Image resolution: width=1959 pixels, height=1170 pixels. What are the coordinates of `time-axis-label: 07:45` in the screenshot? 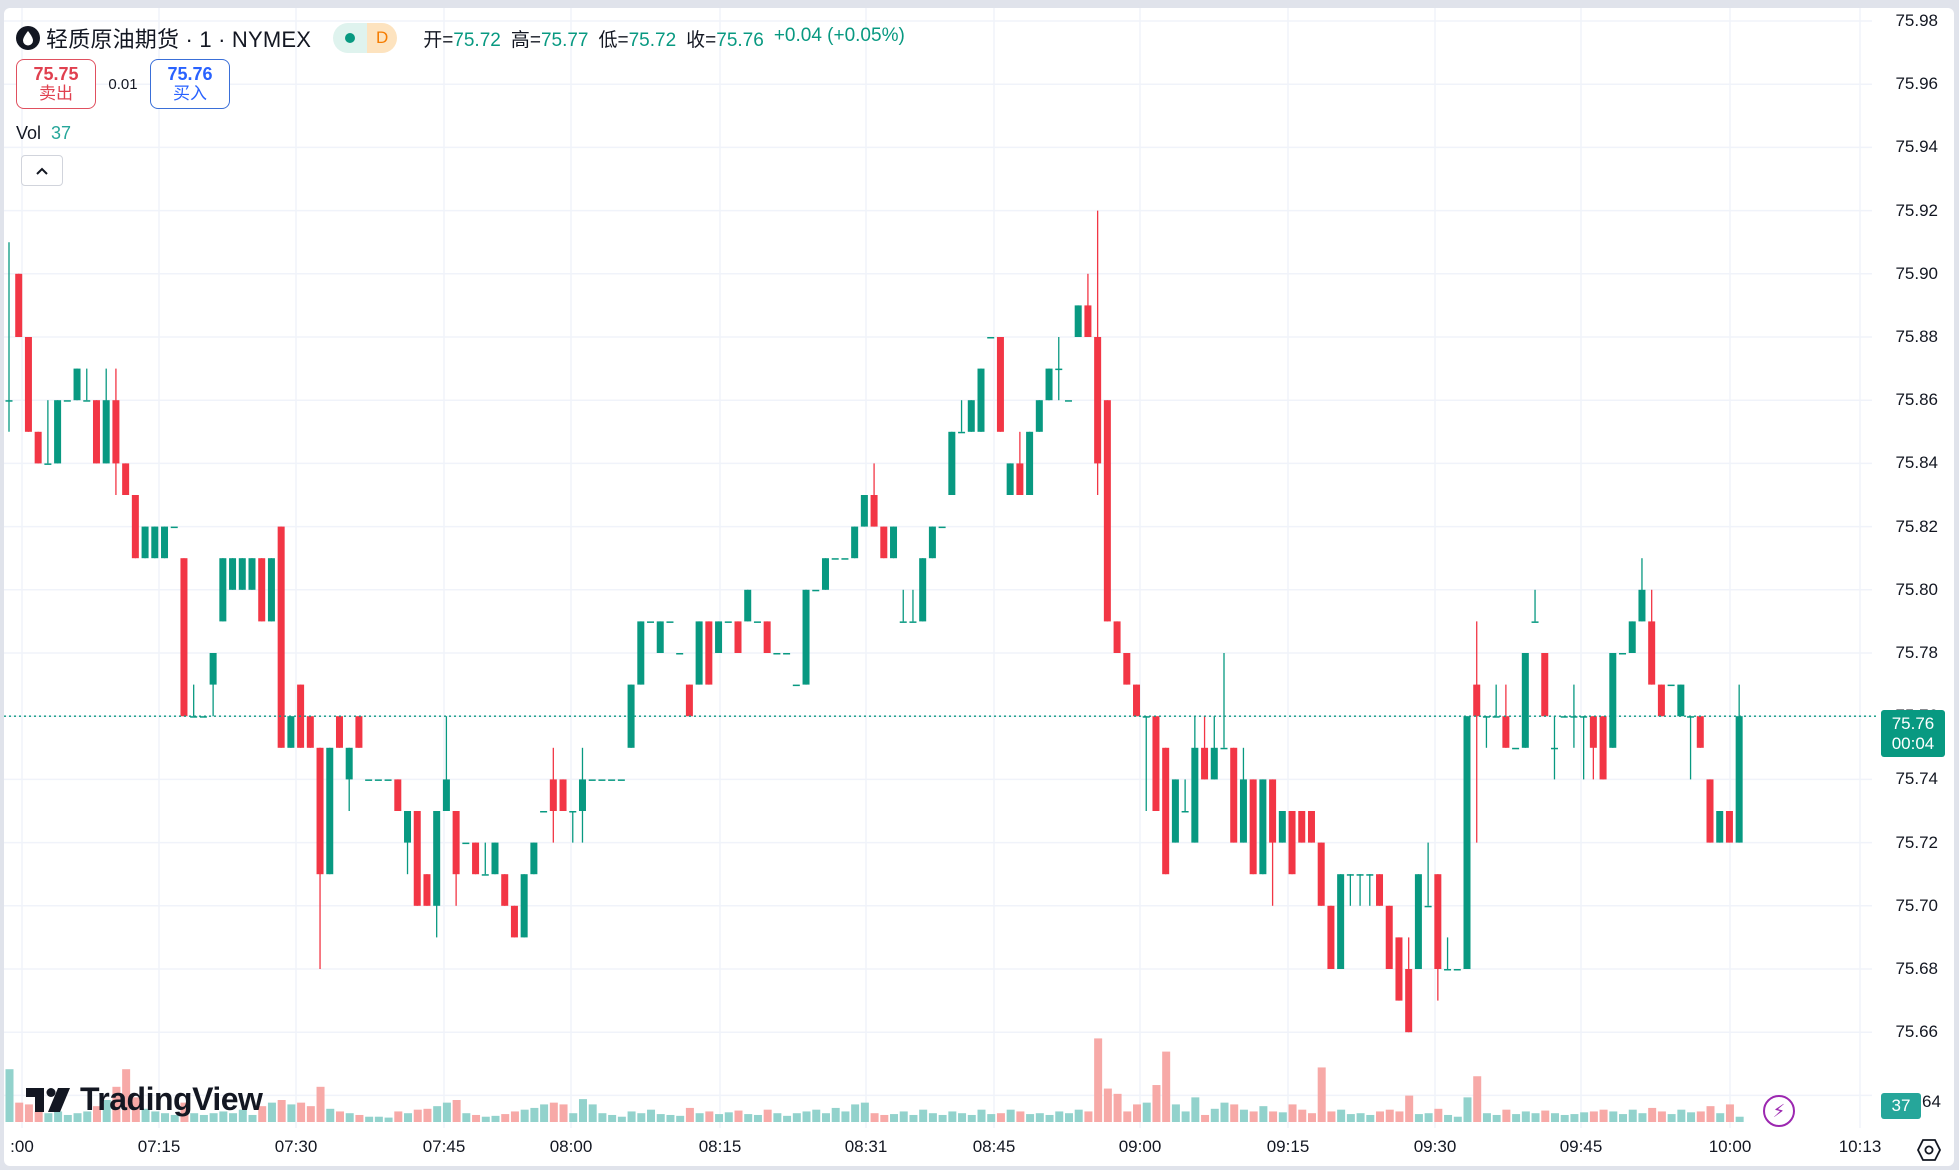 It's located at (444, 1146).